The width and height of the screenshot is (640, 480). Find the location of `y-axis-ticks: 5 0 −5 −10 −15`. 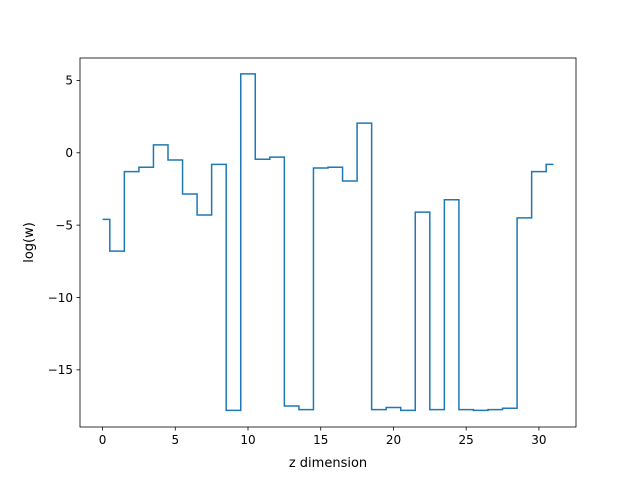

y-axis-ticks: 5 0 −5 −10 −15 is located at coordinates (64, 225).